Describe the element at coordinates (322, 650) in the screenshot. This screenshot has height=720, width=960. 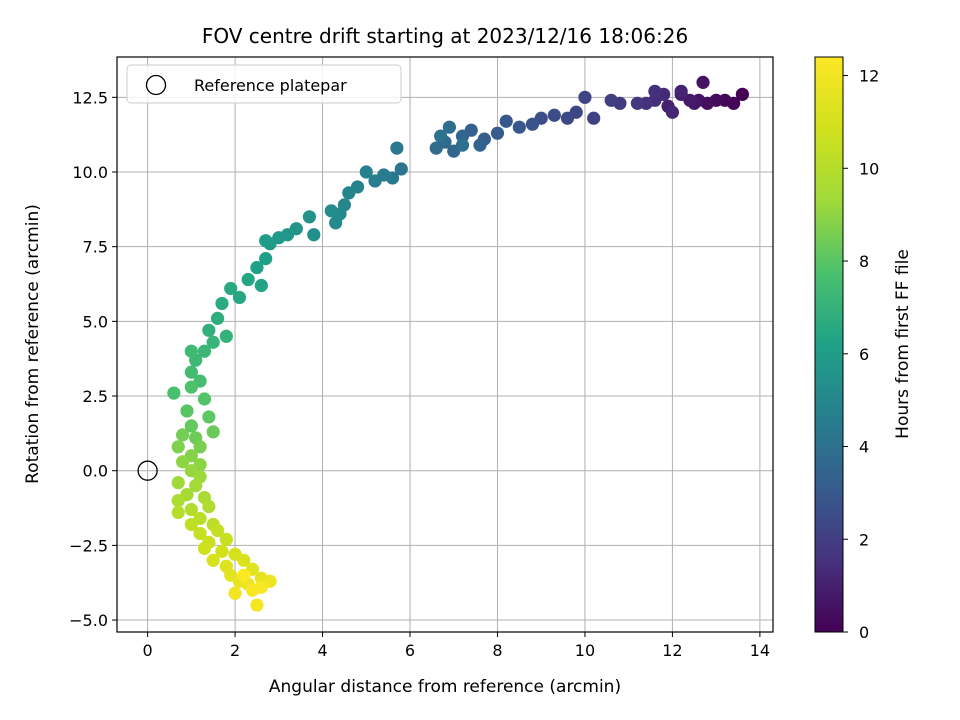
I see `x-tick-label: 4` at that location.